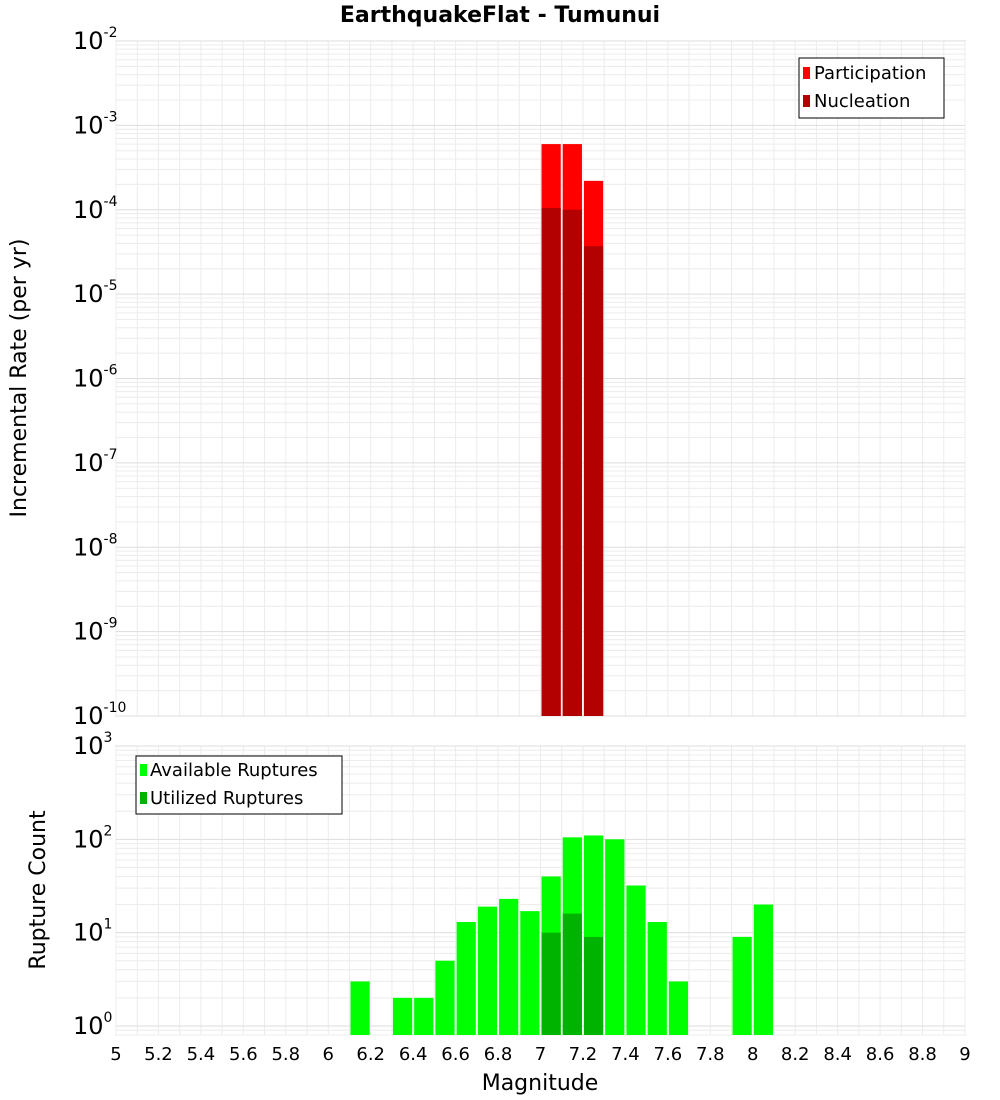 This screenshot has height=1100, width=1000. I want to click on utilized-swatch, so click(143, 798).